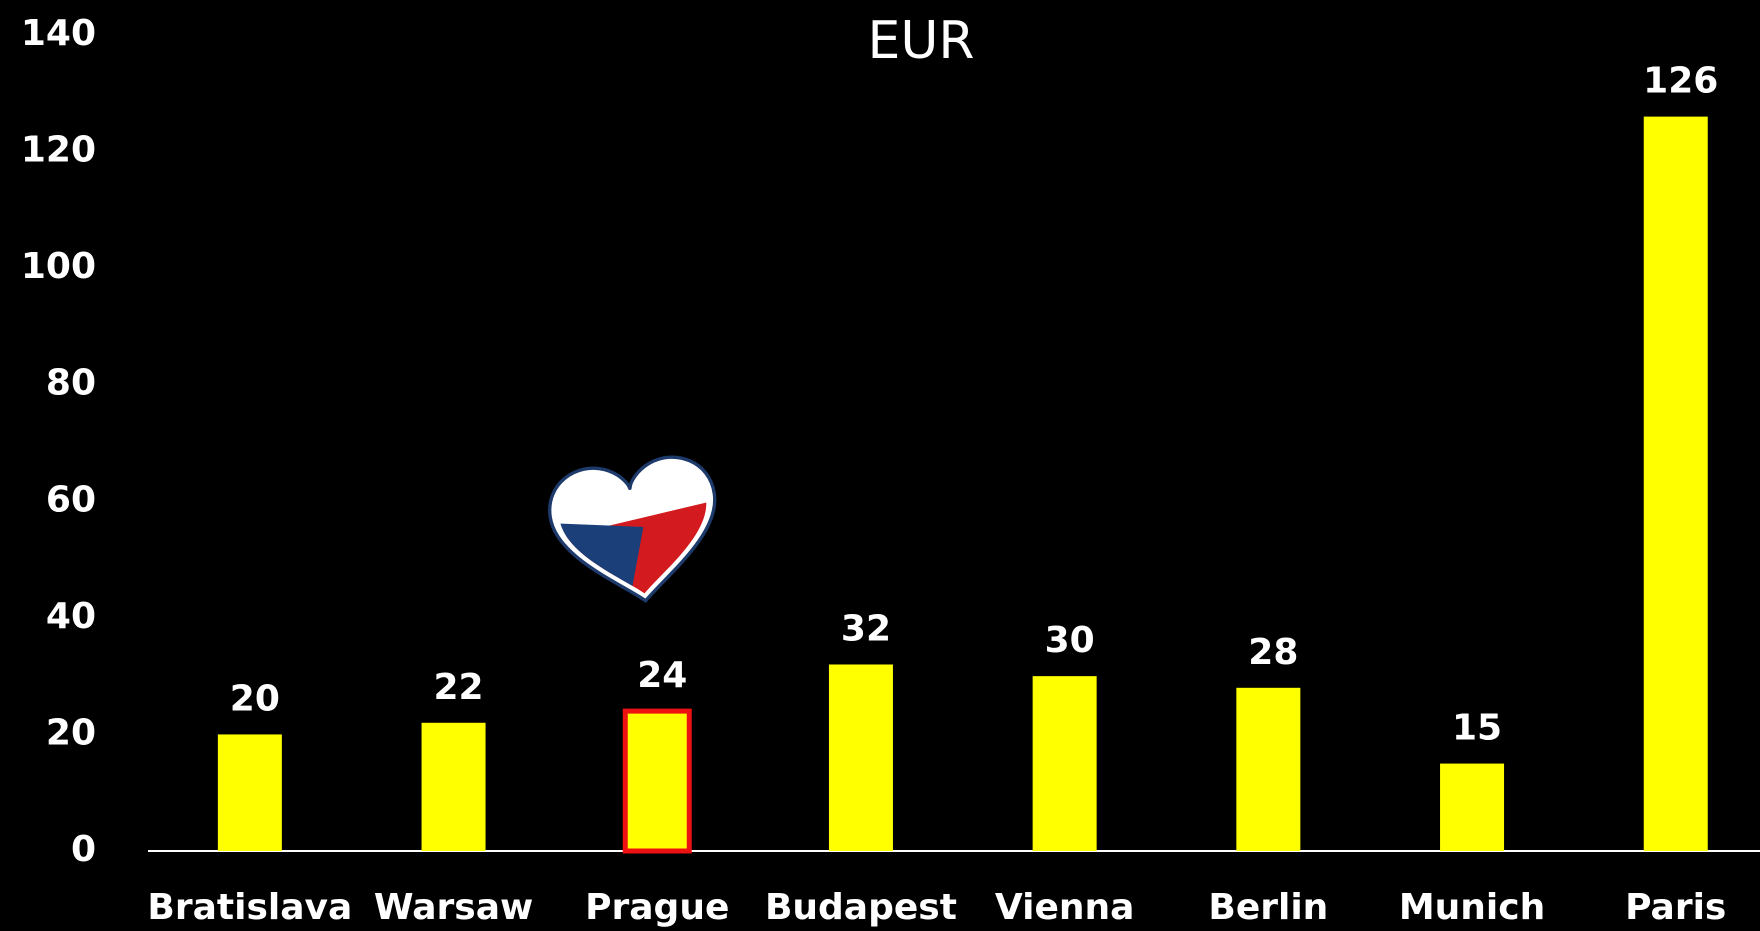  What do you see at coordinates (1680, 81) in the screenshot?
I see `data-label: 126` at bounding box center [1680, 81].